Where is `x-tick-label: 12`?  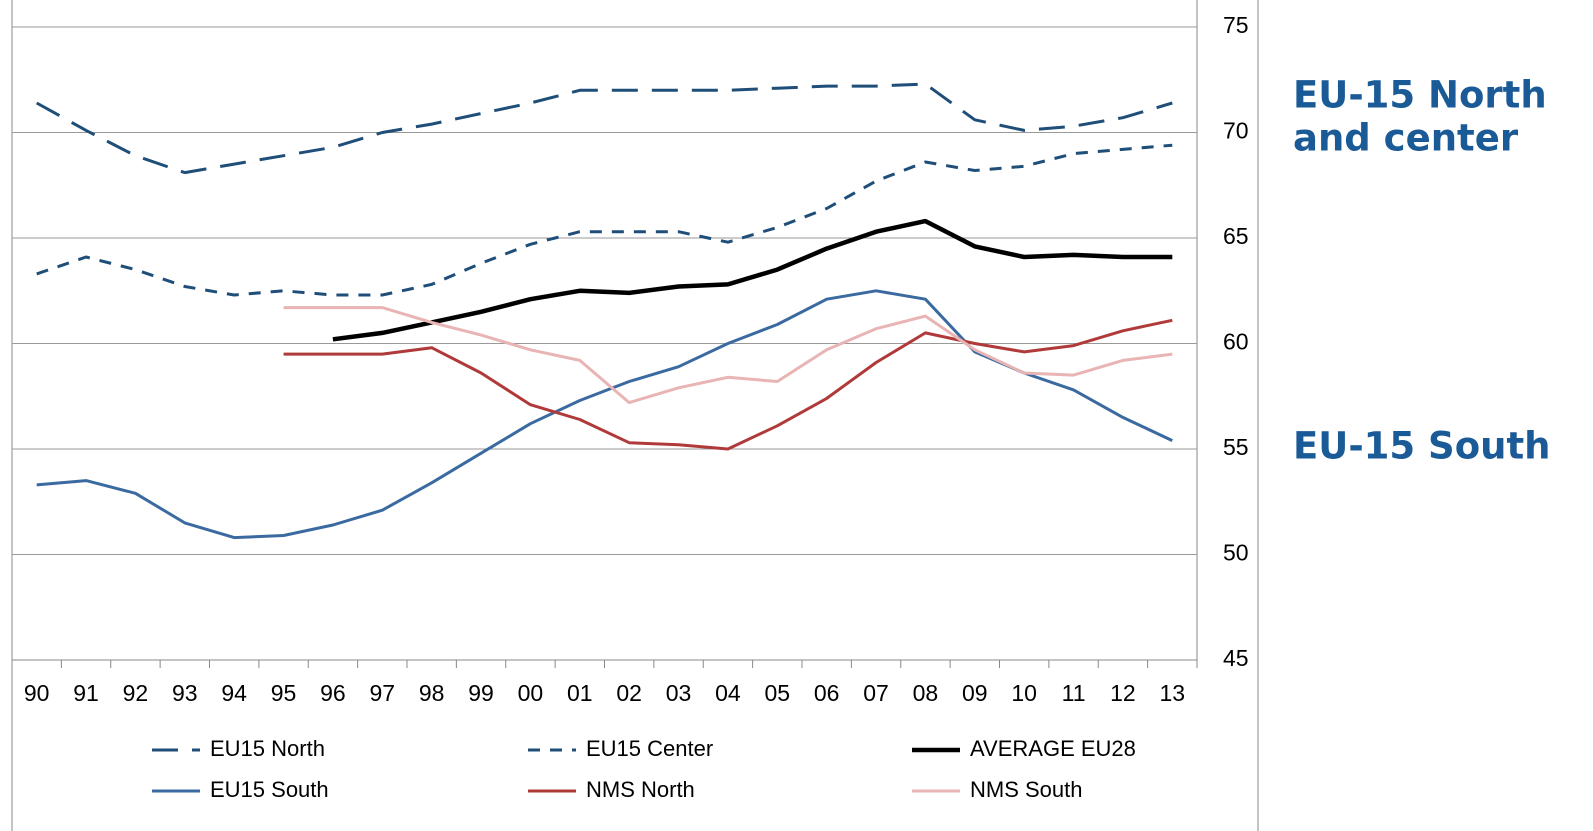 x-tick-label: 12 is located at coordinates (1123, 693).